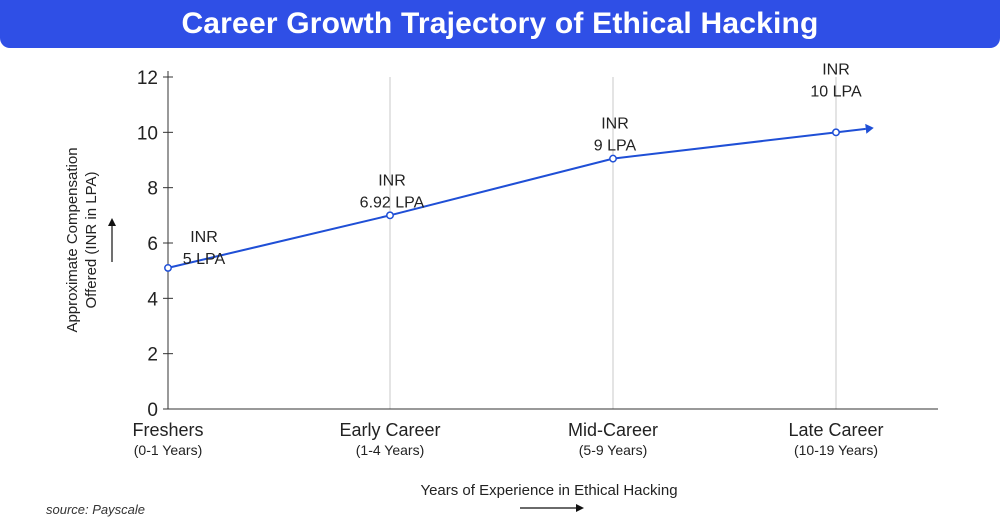 This screenshot has width=1000, height=528. I want to click on x-tick-label: Late Career, so click(835, 430).